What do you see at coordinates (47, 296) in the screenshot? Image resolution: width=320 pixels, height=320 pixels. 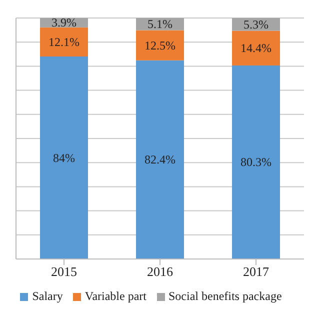 I see `legend-label: Salary` at bounding box center [47, 296].